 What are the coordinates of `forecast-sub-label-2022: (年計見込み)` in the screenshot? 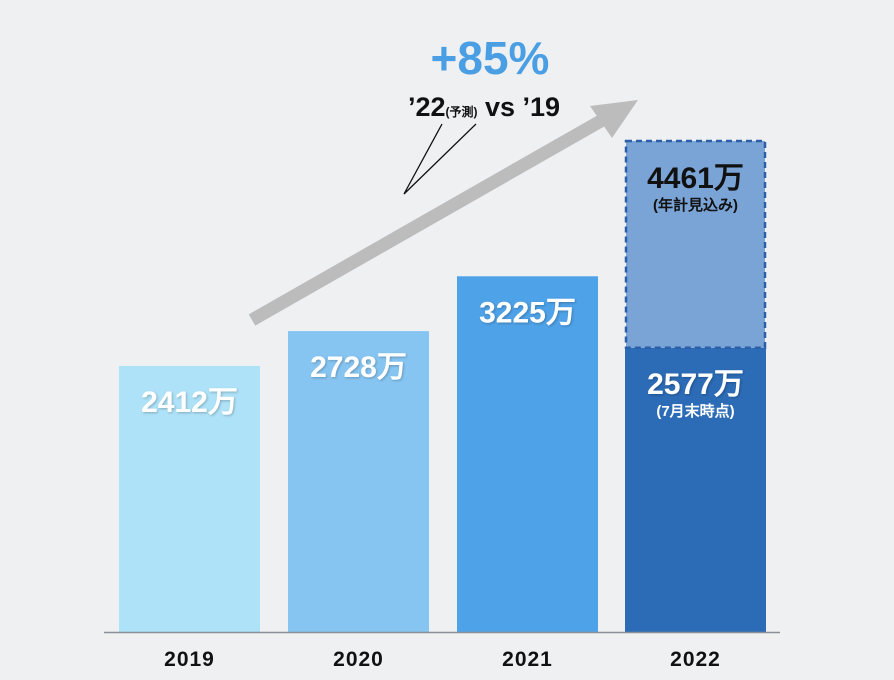 It's located at (695, 205).